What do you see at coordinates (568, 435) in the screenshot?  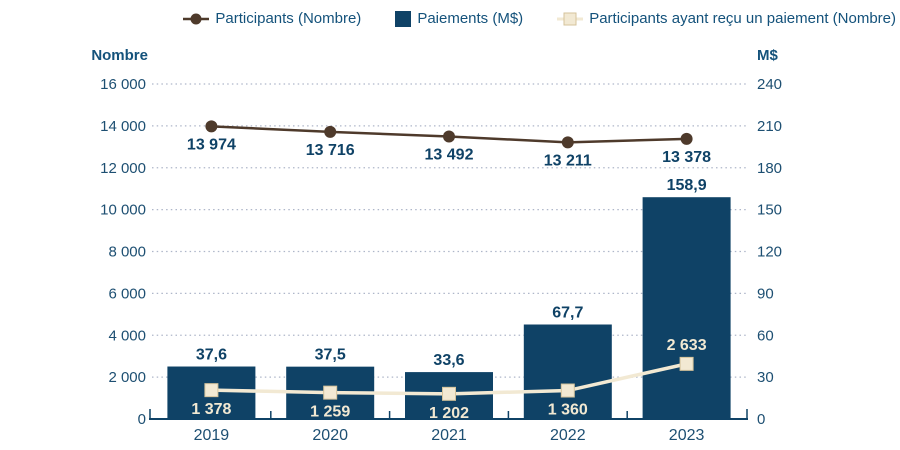 I see `x-axis-category-label: 2022` at bounding box center [568, 435].